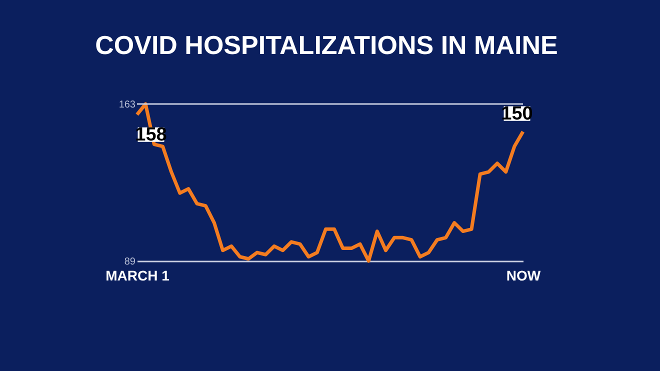  I want to click on chart-title: COVID HOSPITALIZATIONS IN MAINE, so click(326, 45).